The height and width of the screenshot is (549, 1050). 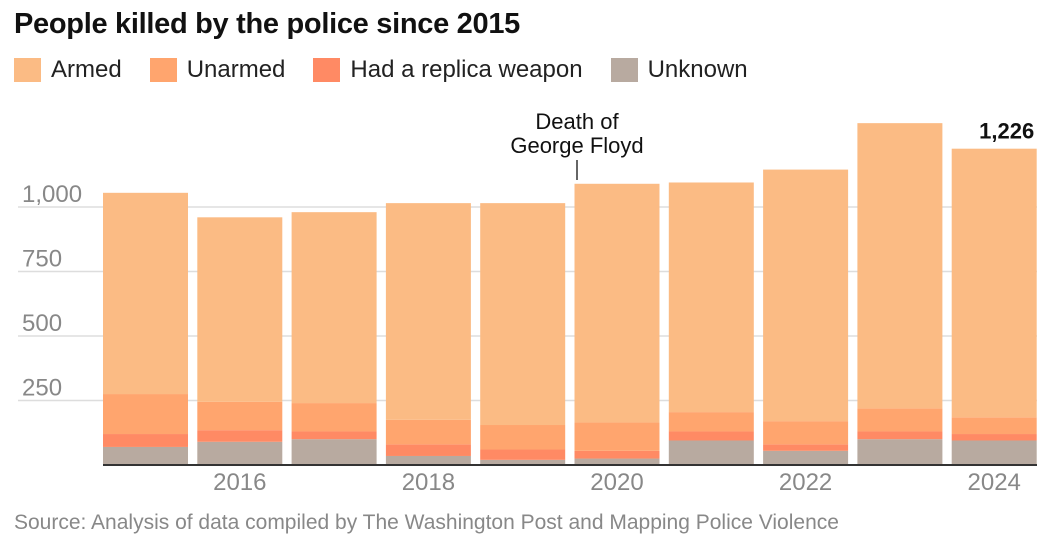 I want to click on y-tick-label: 1,000, so click(x=52, y=194).